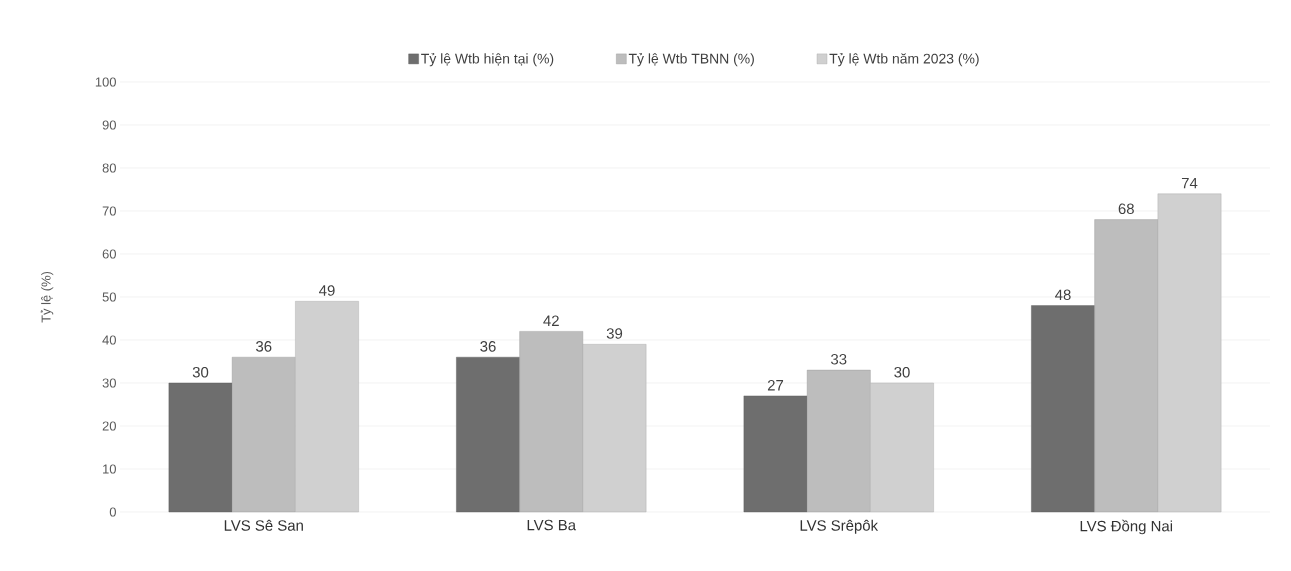  What do you see at coordinates (109, 297) in the screenshot?
I see `y-tick-label: 50` at bounding box center [109, 297].